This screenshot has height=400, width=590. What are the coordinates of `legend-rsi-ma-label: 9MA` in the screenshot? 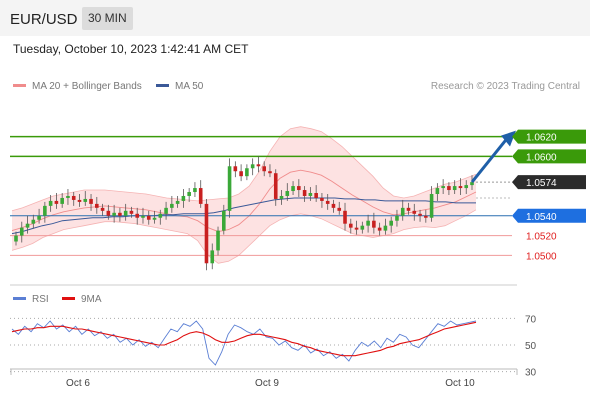 It's located at (91, 299).